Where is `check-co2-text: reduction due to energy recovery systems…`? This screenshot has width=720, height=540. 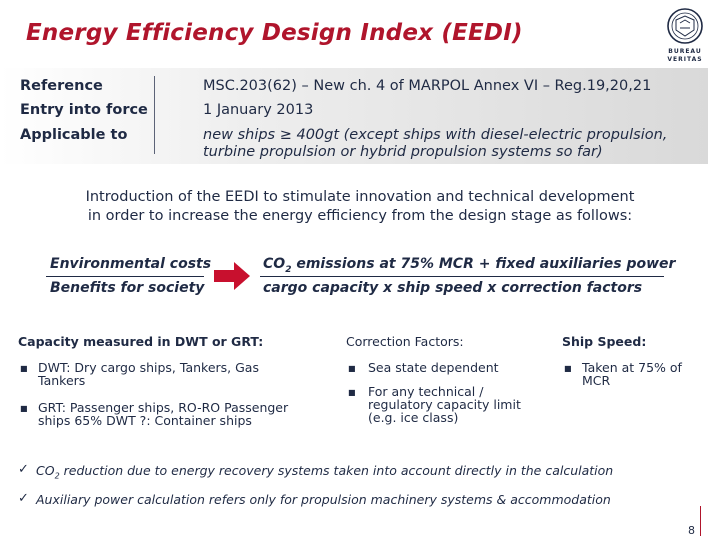
check-co2-text: reduction due to energy recovery systems… is located at coordinates (336, 470).